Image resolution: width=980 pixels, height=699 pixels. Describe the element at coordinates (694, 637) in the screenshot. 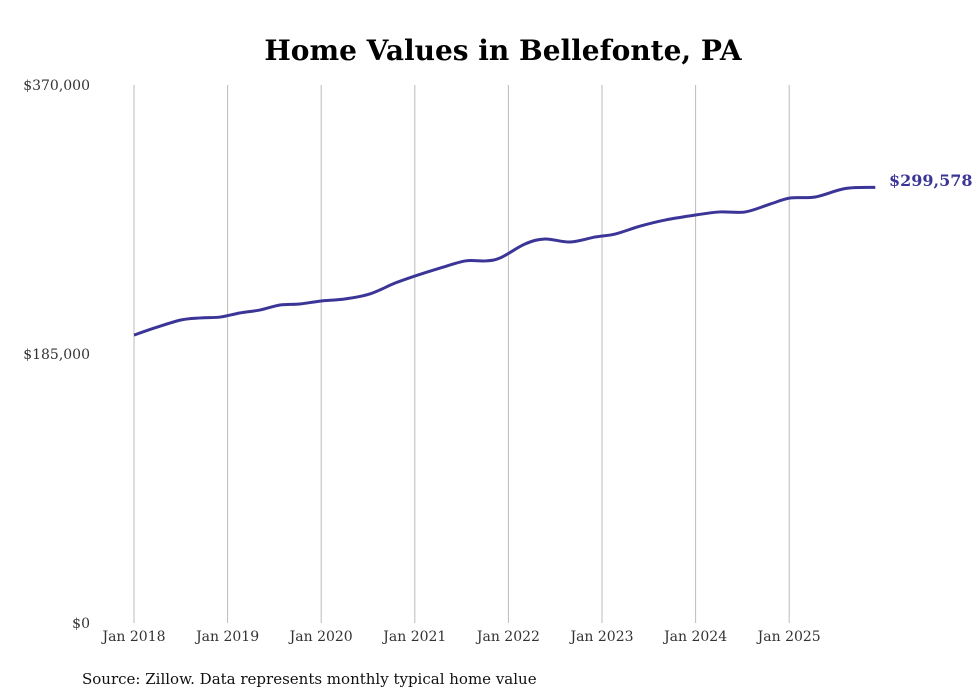

I see `x-tick-label: Jan 2024` at that location.